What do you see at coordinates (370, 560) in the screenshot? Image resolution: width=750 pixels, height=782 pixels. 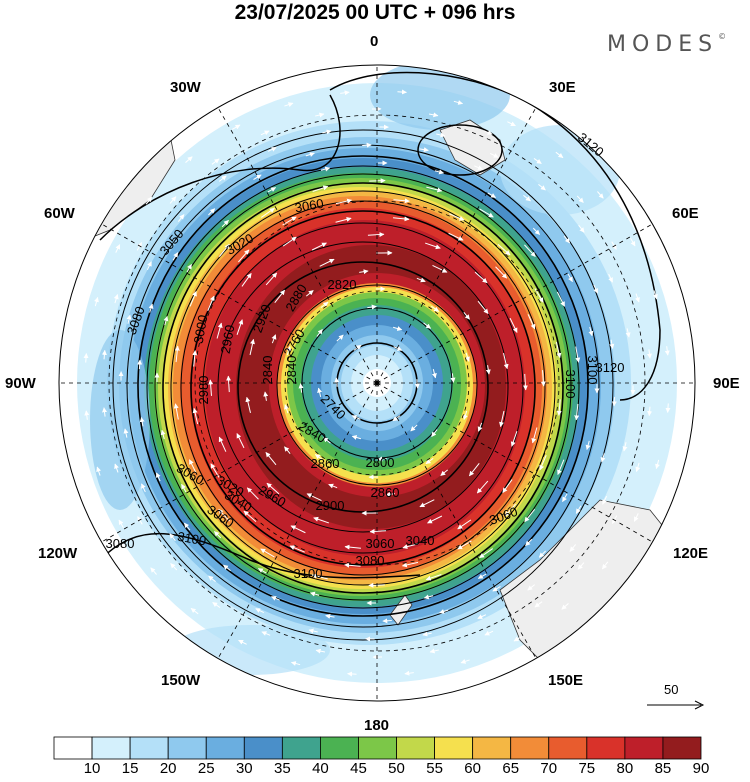 I see `contour-label-31: 3080` at bounding box center [370, 560].